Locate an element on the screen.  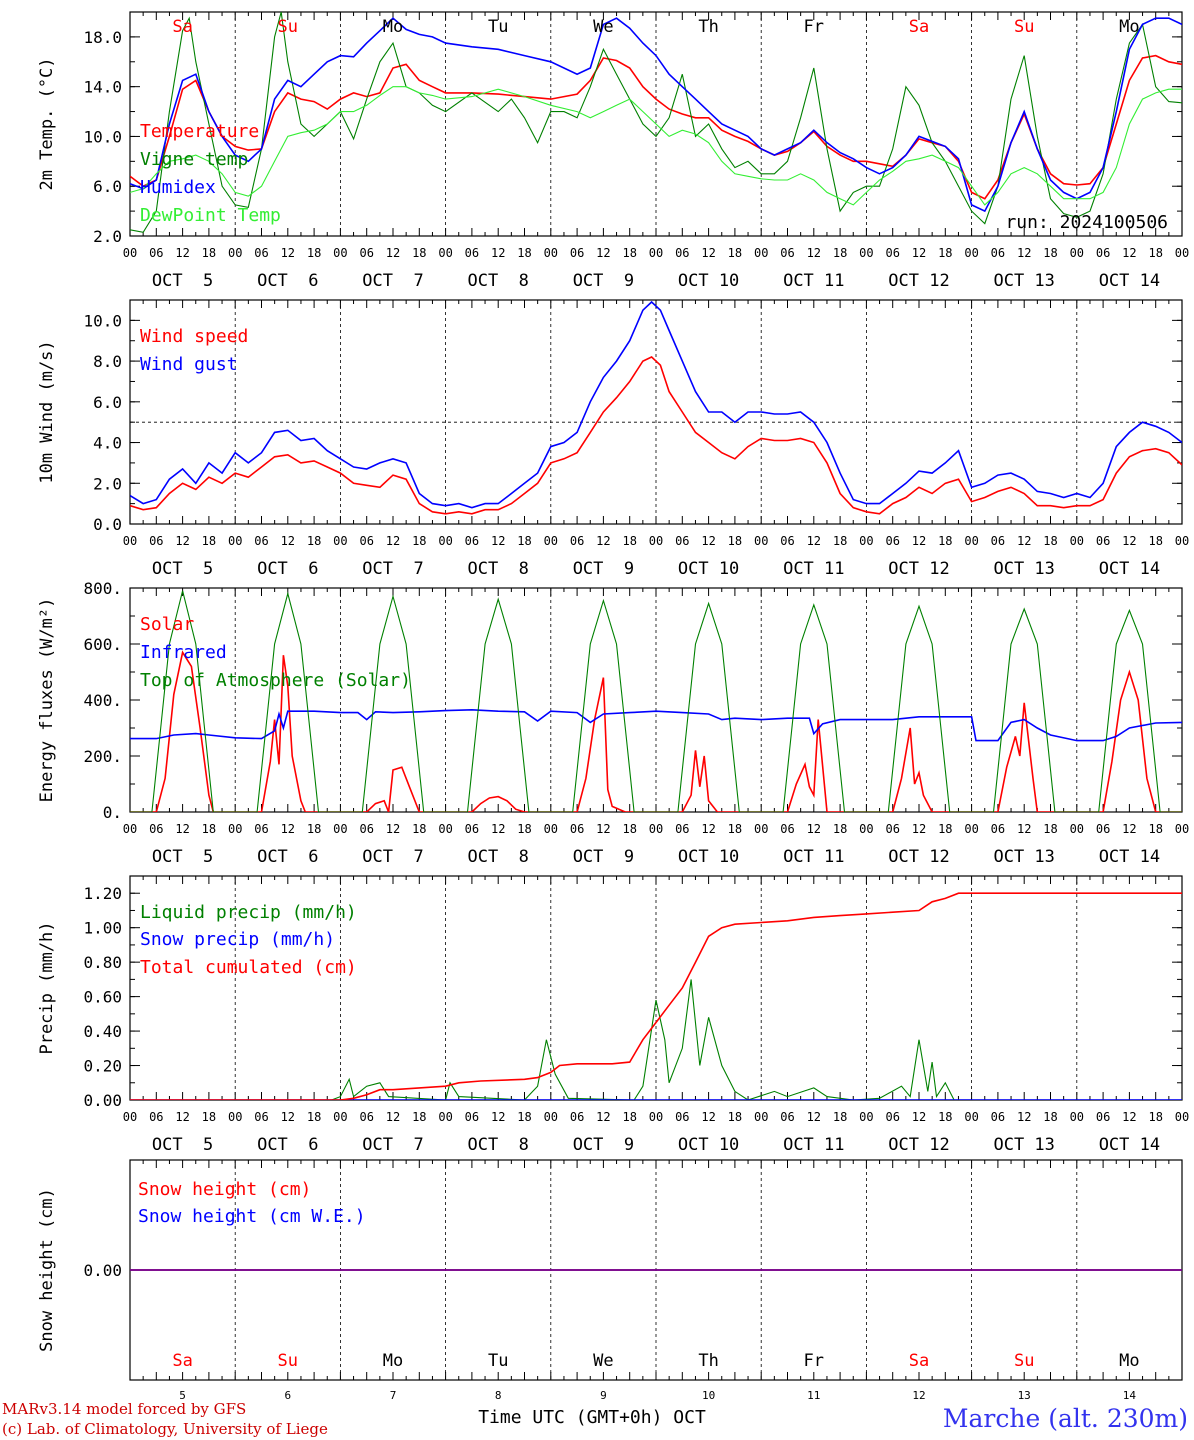
series-line-humidex is located at coordinates (656, 115).